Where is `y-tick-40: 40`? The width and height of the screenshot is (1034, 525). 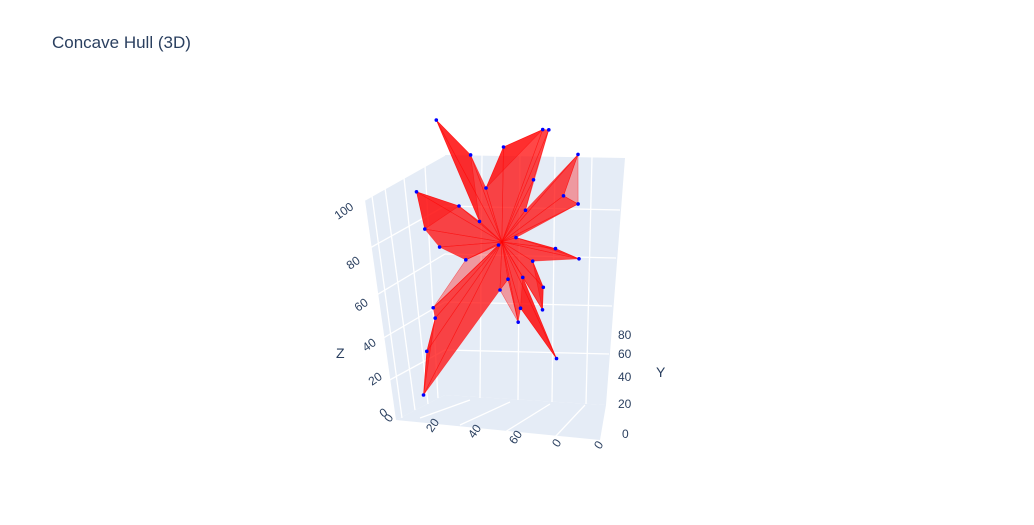 y-tick-40: 40 is located at coordinates (625, 377).